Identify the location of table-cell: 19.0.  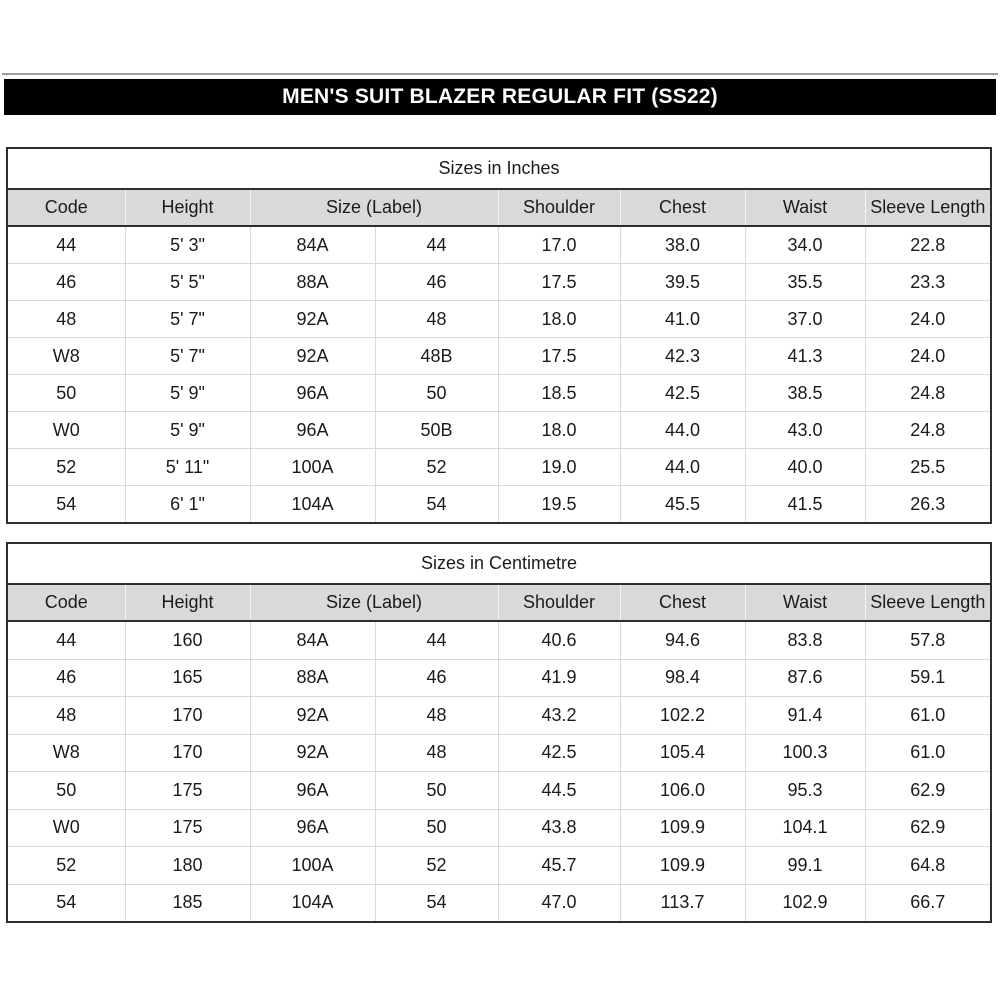
(558, 467).